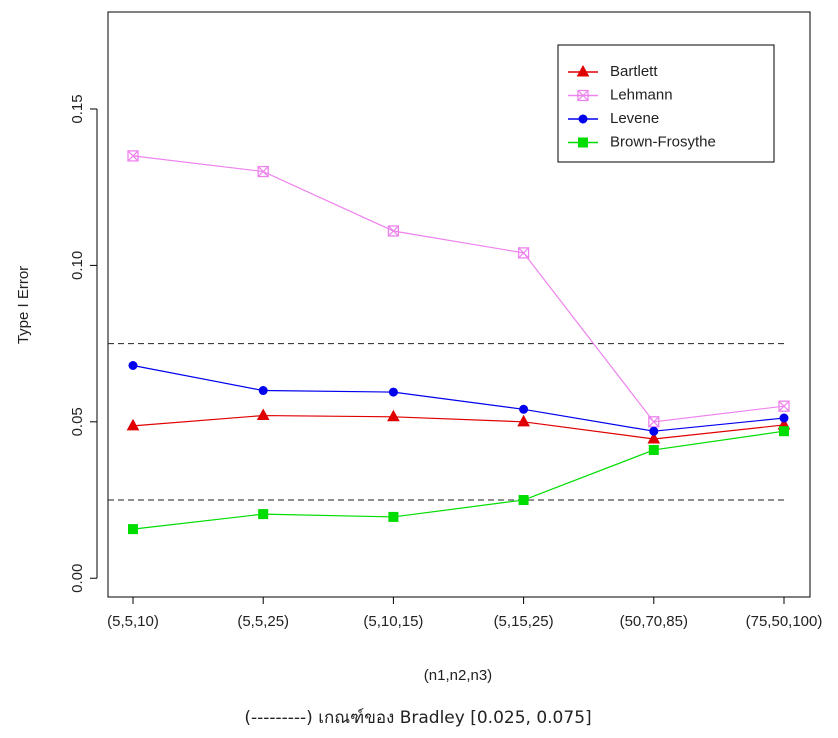 This screenshot has height=738, width=838. Describe the element at coordinates (77, 265) in the screenshot. I see `y-tick-label: 0.10` at that location.